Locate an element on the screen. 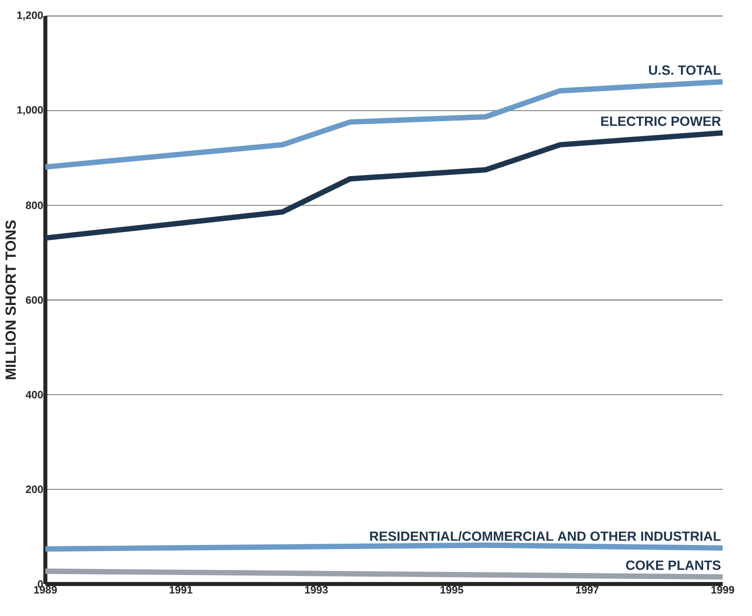 The width and height of the screenshot is (752, 616). y-axis-title: MILLION SHORT TONS is located at coordinates (10, 300).